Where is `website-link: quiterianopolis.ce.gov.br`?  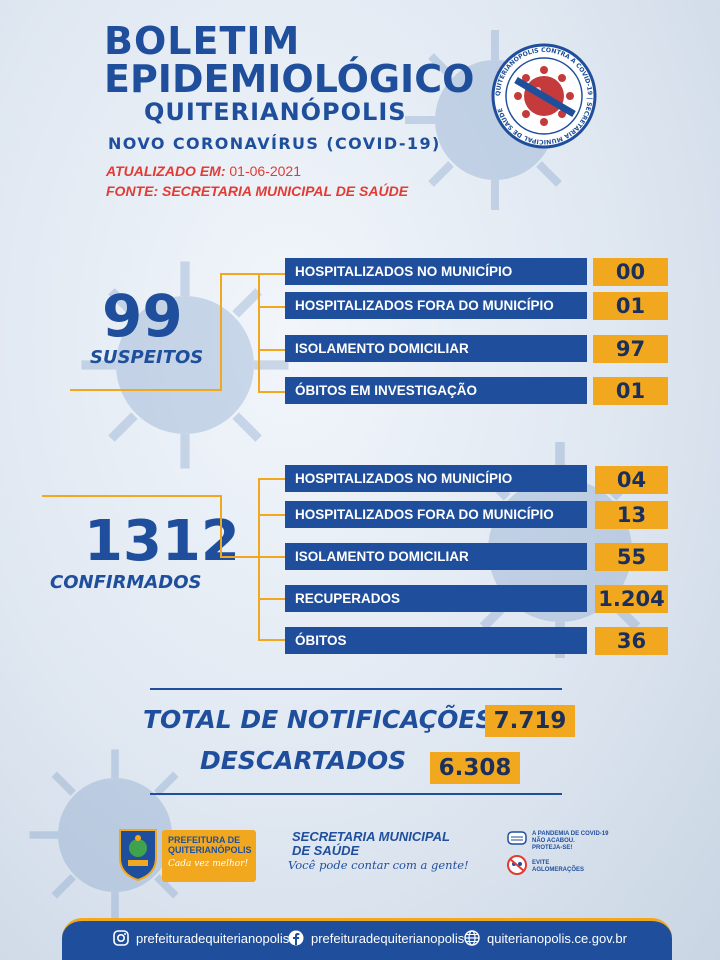 website-link: quiterianopolis.ce.gov.br is located at coordinates (545, 938).